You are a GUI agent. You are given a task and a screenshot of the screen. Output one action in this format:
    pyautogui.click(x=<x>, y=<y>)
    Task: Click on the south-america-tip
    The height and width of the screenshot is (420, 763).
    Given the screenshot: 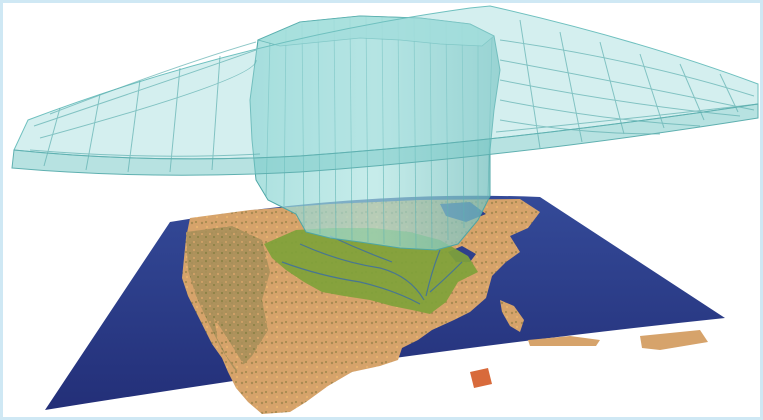 What is the action you would take?
    pyautogui.click(x=674, y=340)
    